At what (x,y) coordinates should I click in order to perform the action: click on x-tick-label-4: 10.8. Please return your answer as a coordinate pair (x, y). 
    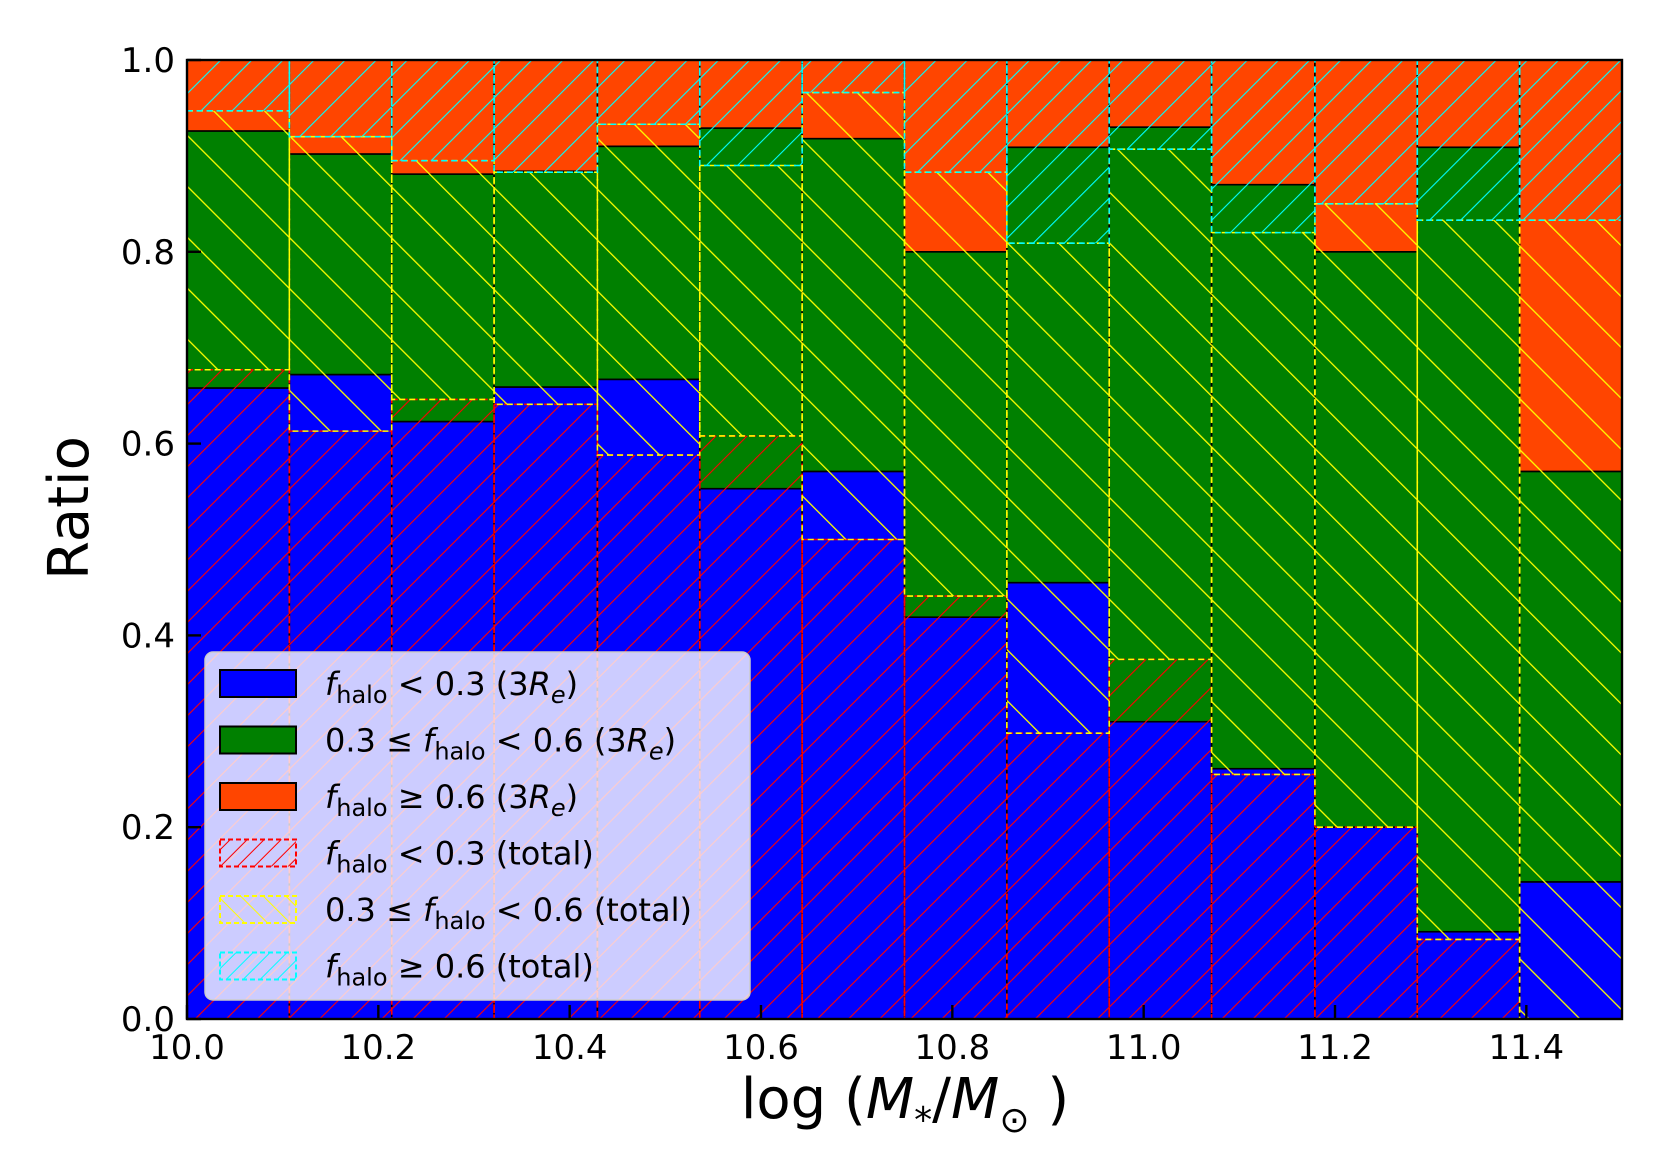
    Looking at the image, I should click on (952, 1048).